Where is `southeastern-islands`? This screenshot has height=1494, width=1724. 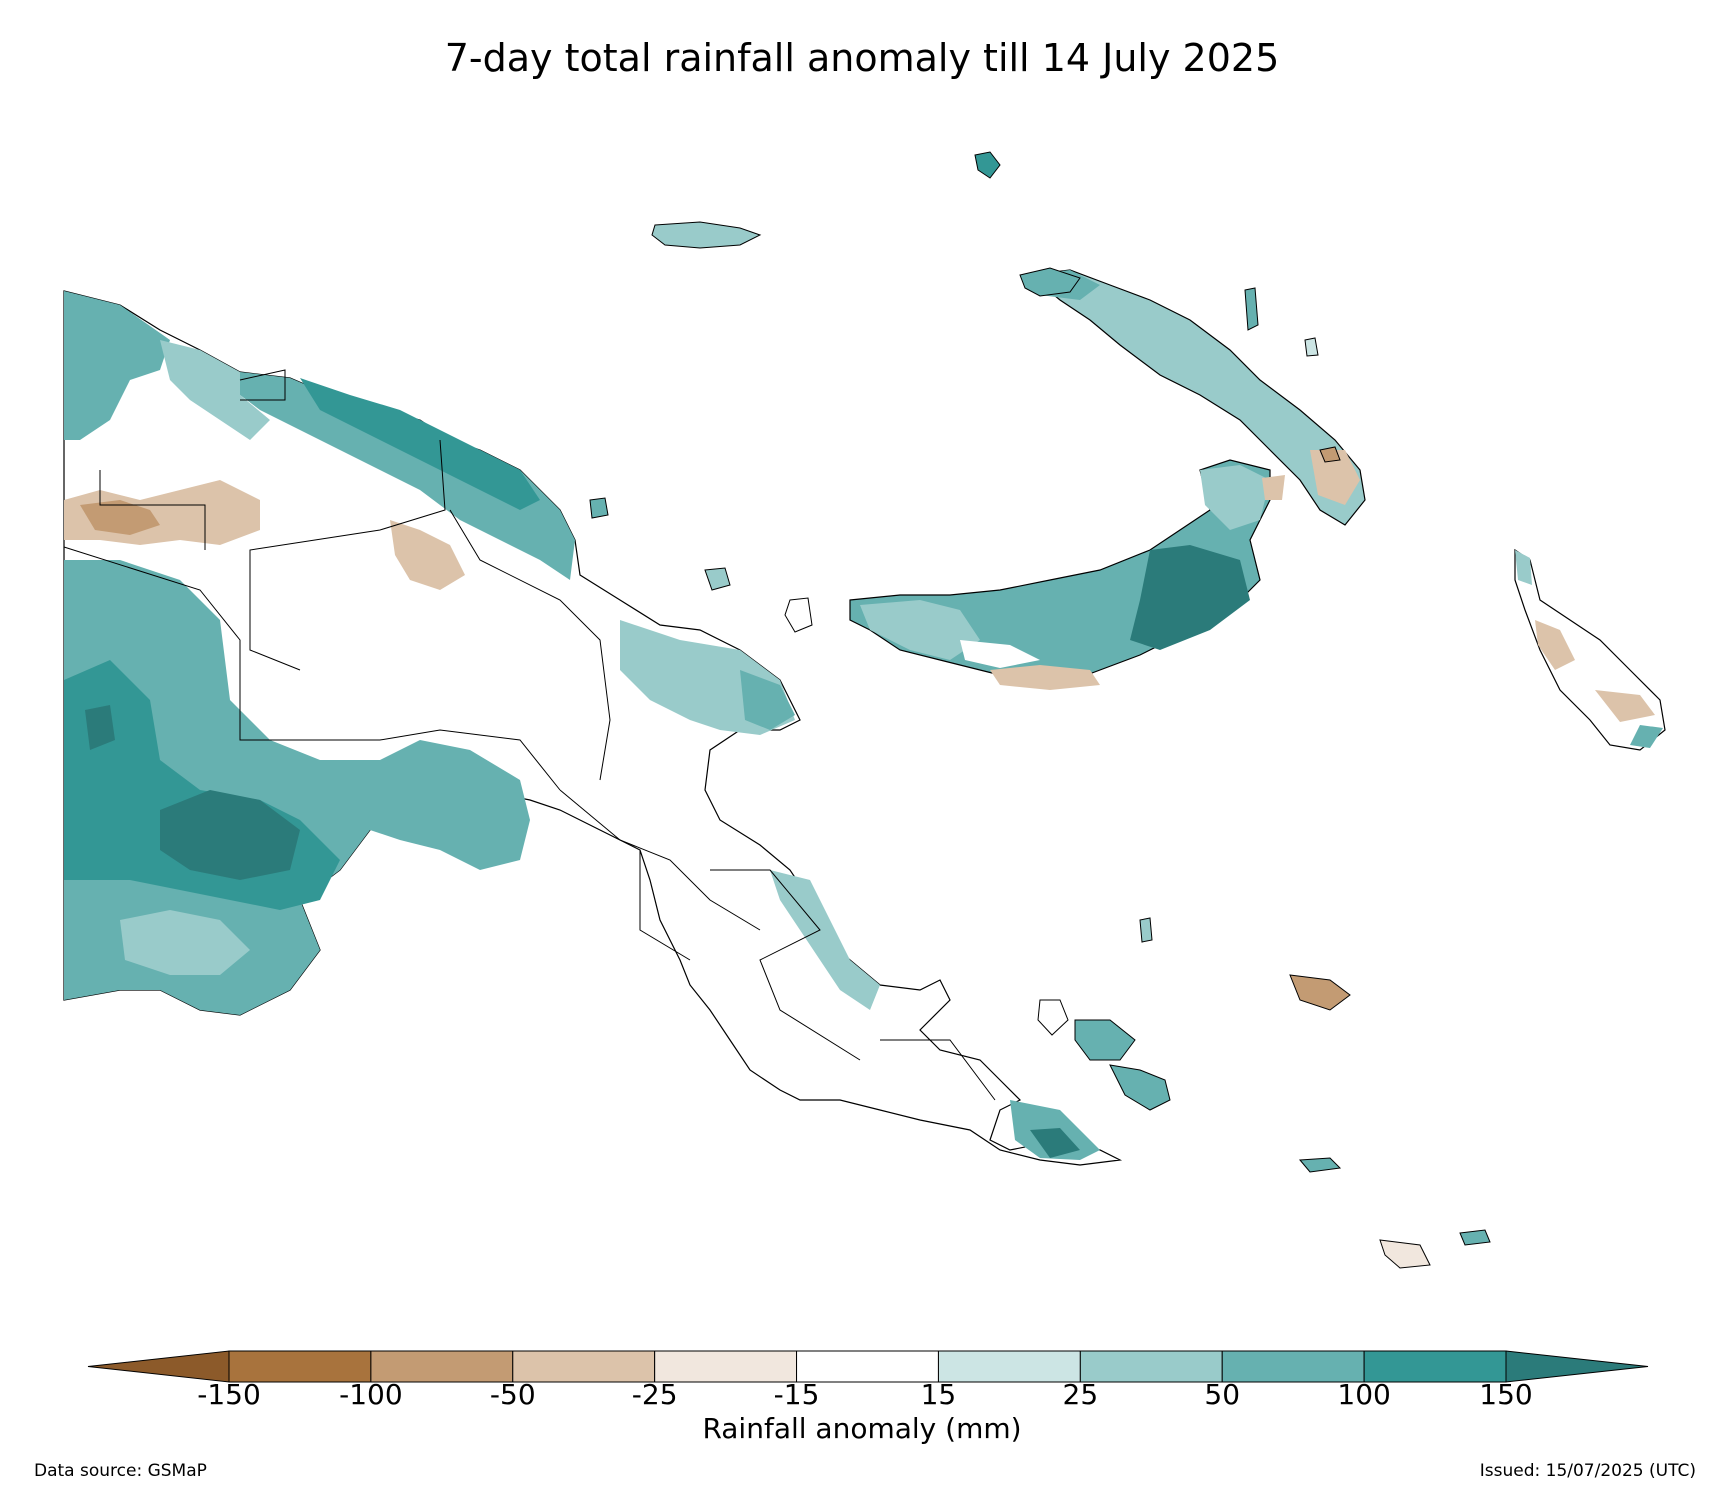
southeastern-islands is located at coordinates (1264, 1093).